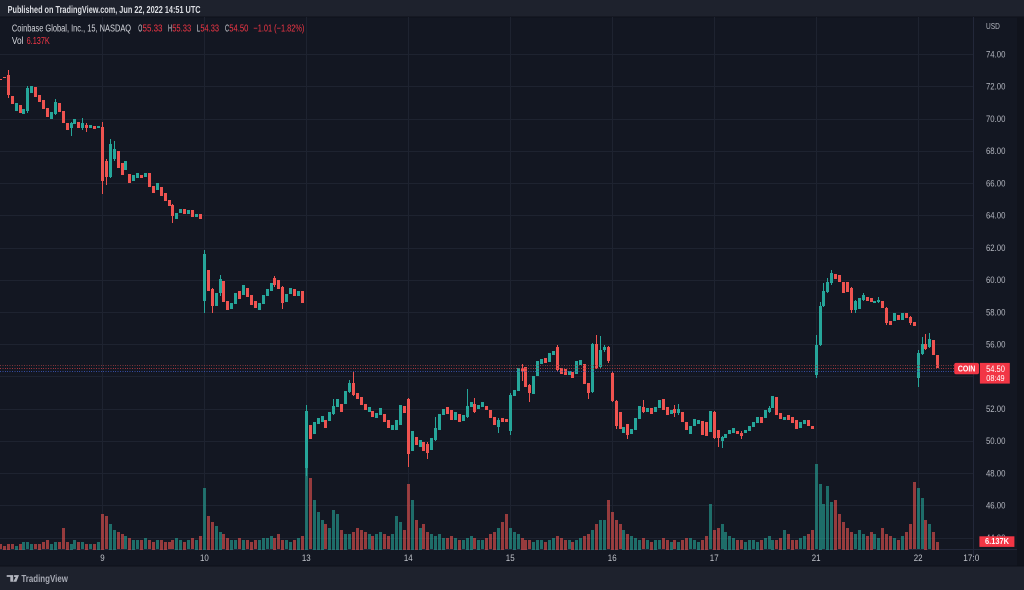 This screenshot has height=590, width=1024. I want to click on svg-text: 68.00, so click(995, 151).